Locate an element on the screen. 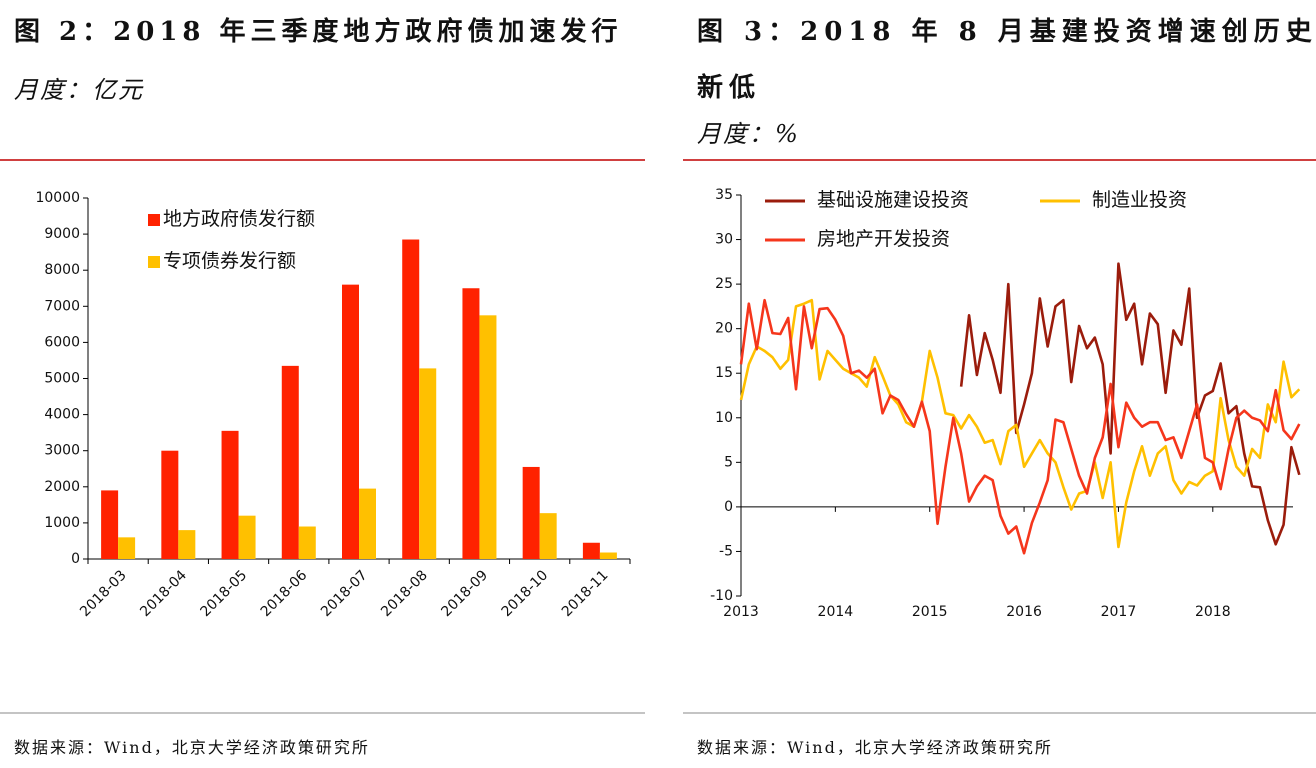 The width and height of the screenshot is (1316, 768). x-tick-label: 2013 is located at coordinates (741, 612).